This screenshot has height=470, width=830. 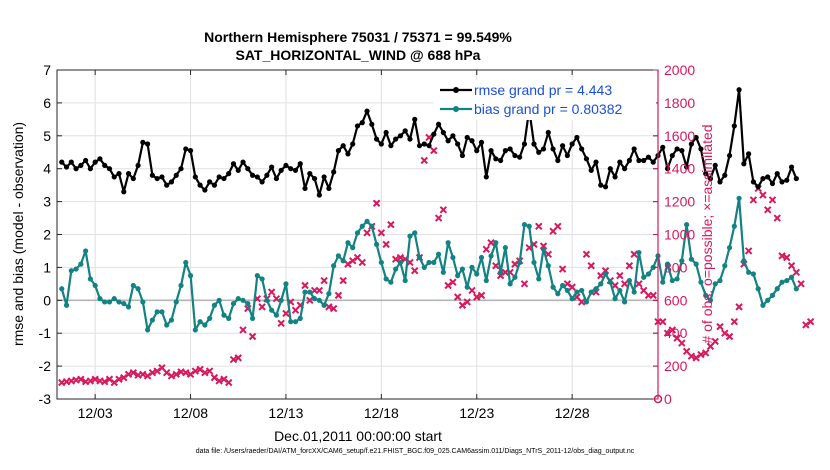 I want to click on chart-title-line-2: SAT_HORIZONTAL_WIND @ 688 hPa, so click(x=358, y=55).